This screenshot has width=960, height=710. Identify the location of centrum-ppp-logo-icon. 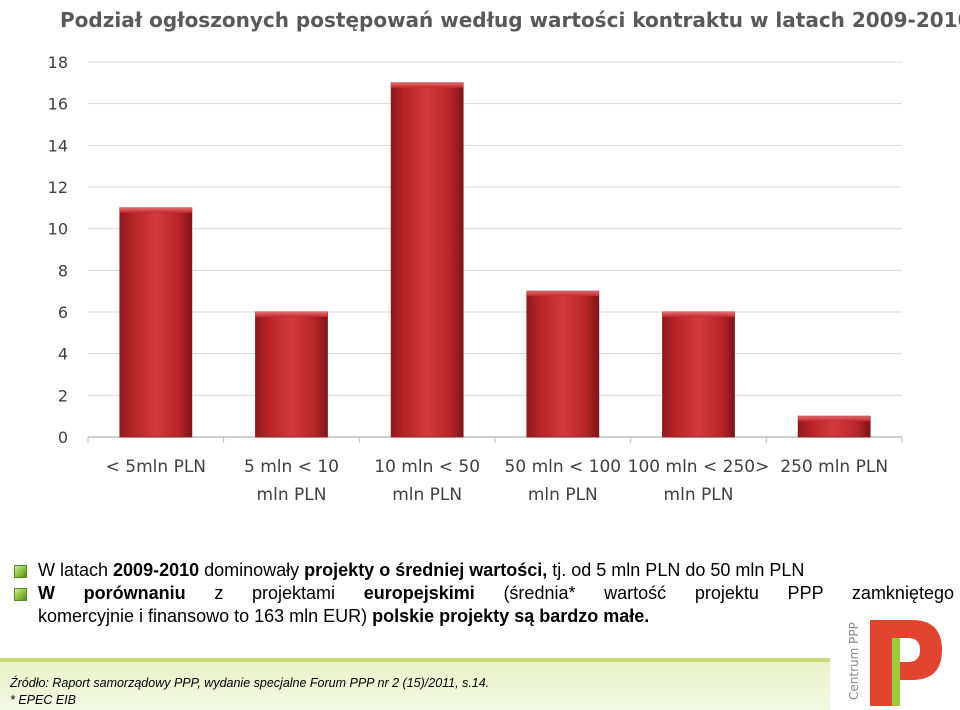
(906, 663).